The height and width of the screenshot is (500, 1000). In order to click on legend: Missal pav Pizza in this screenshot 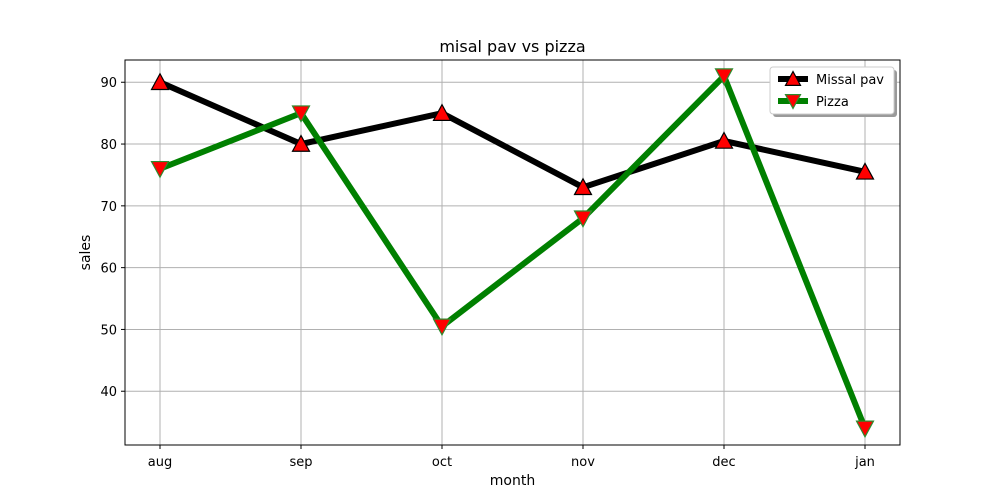, I will do `click(833, 91)`.